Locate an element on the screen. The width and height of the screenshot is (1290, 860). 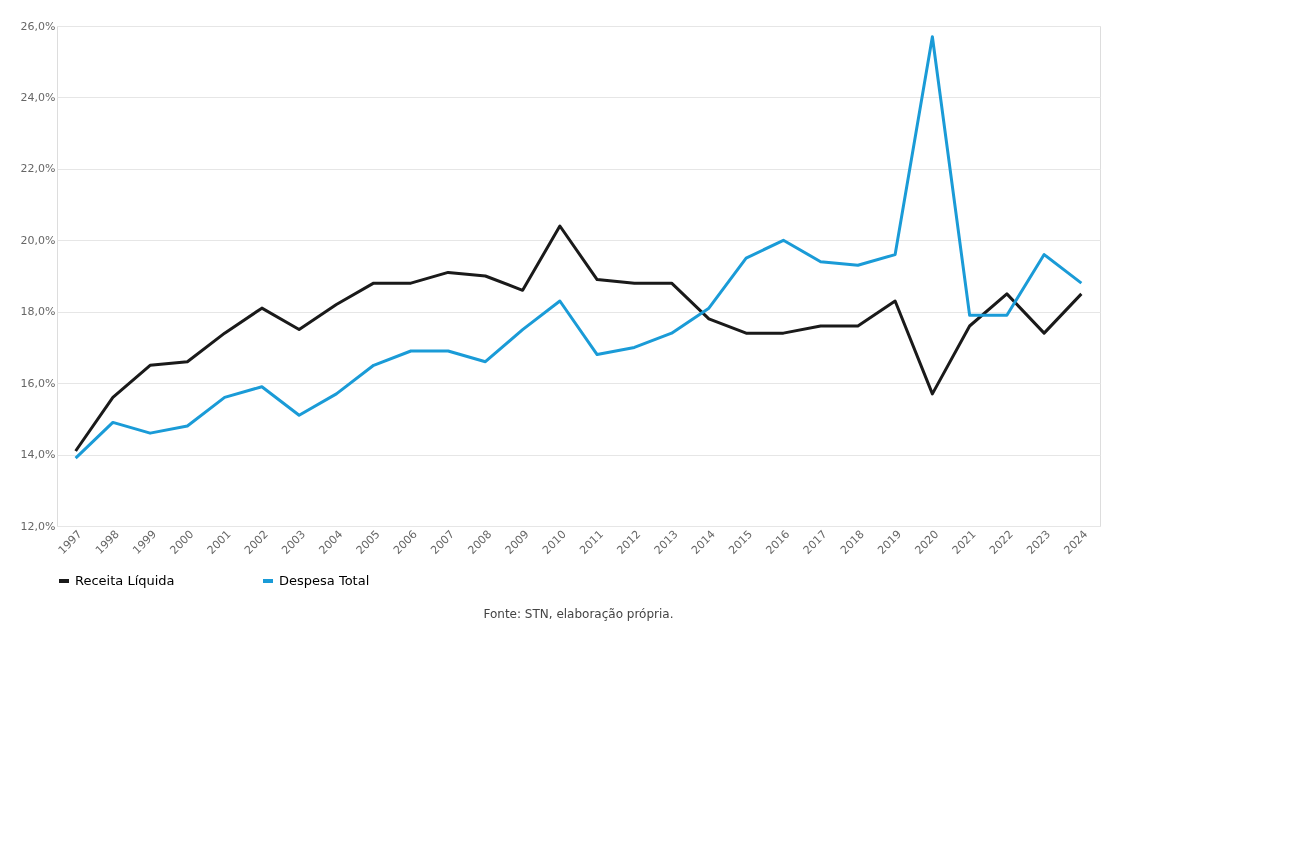
legend-label: Despesa Total is located at coordinates (324, 580).